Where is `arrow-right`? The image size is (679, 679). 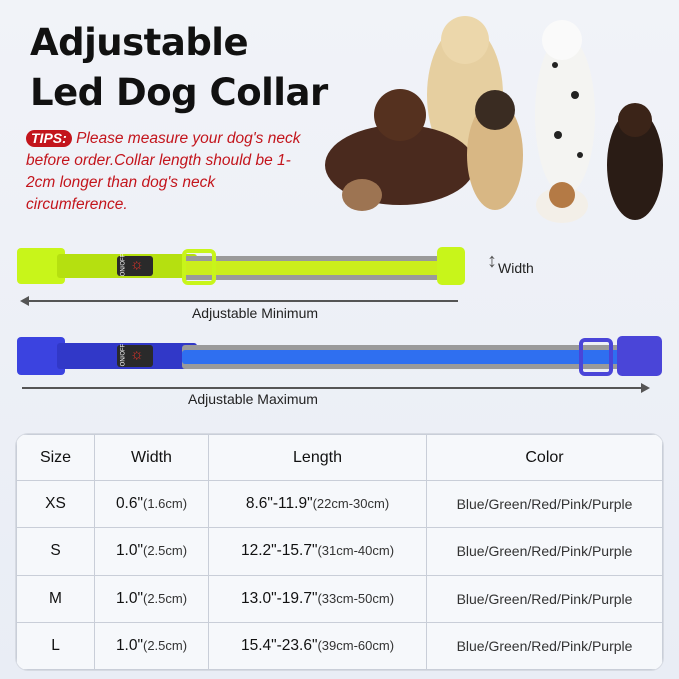
arrow-right is located at coordinates (336, 388).